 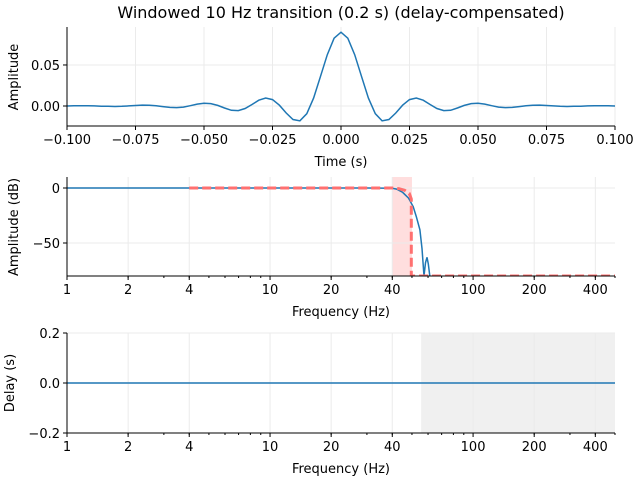 I want to click on y-tick-label: 0.05, so click(x=45, y=66).